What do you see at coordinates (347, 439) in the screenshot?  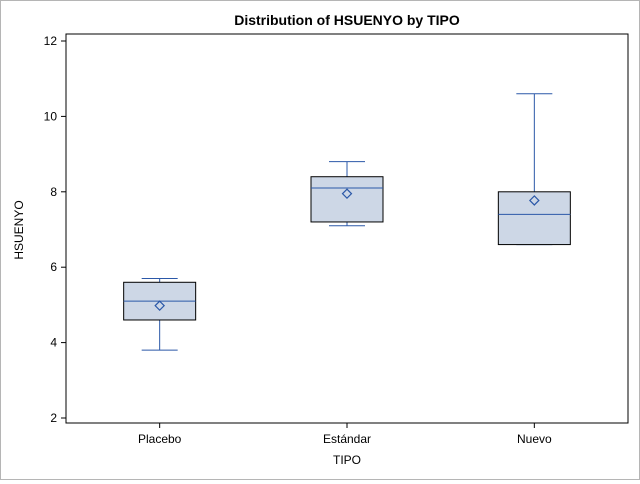 I see `x-tick-label: Estándar` at bounding box center [347, 439].